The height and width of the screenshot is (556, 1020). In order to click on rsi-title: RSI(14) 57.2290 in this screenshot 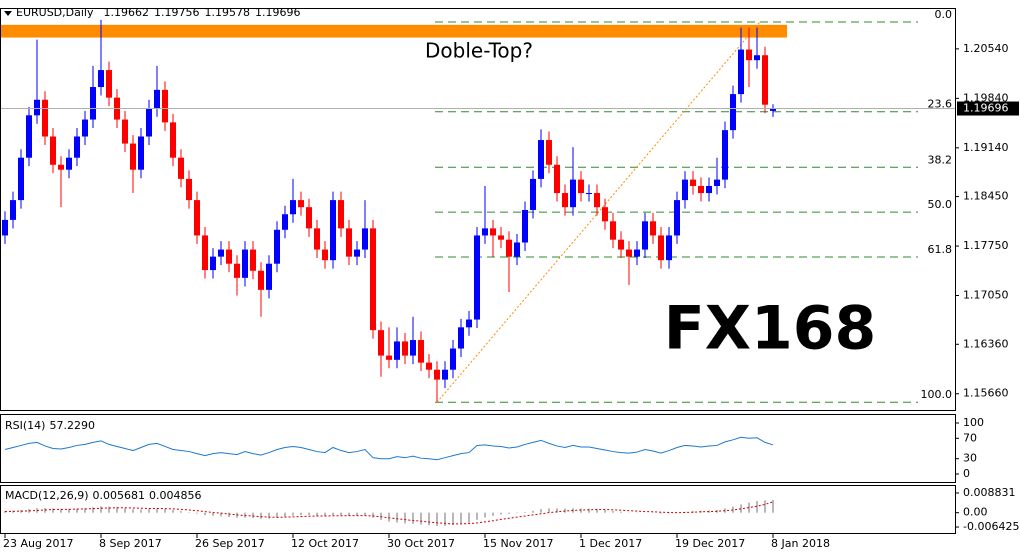, I will do `click(50, 425)`.